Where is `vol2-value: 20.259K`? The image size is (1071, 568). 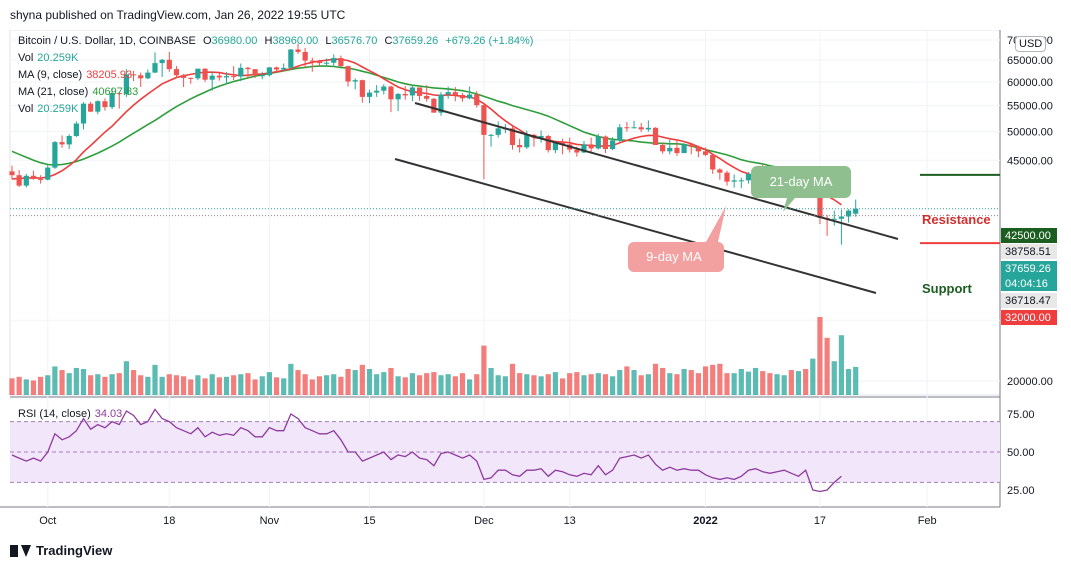 vol2-value: 20.259K is located at coordinates (58, 109).